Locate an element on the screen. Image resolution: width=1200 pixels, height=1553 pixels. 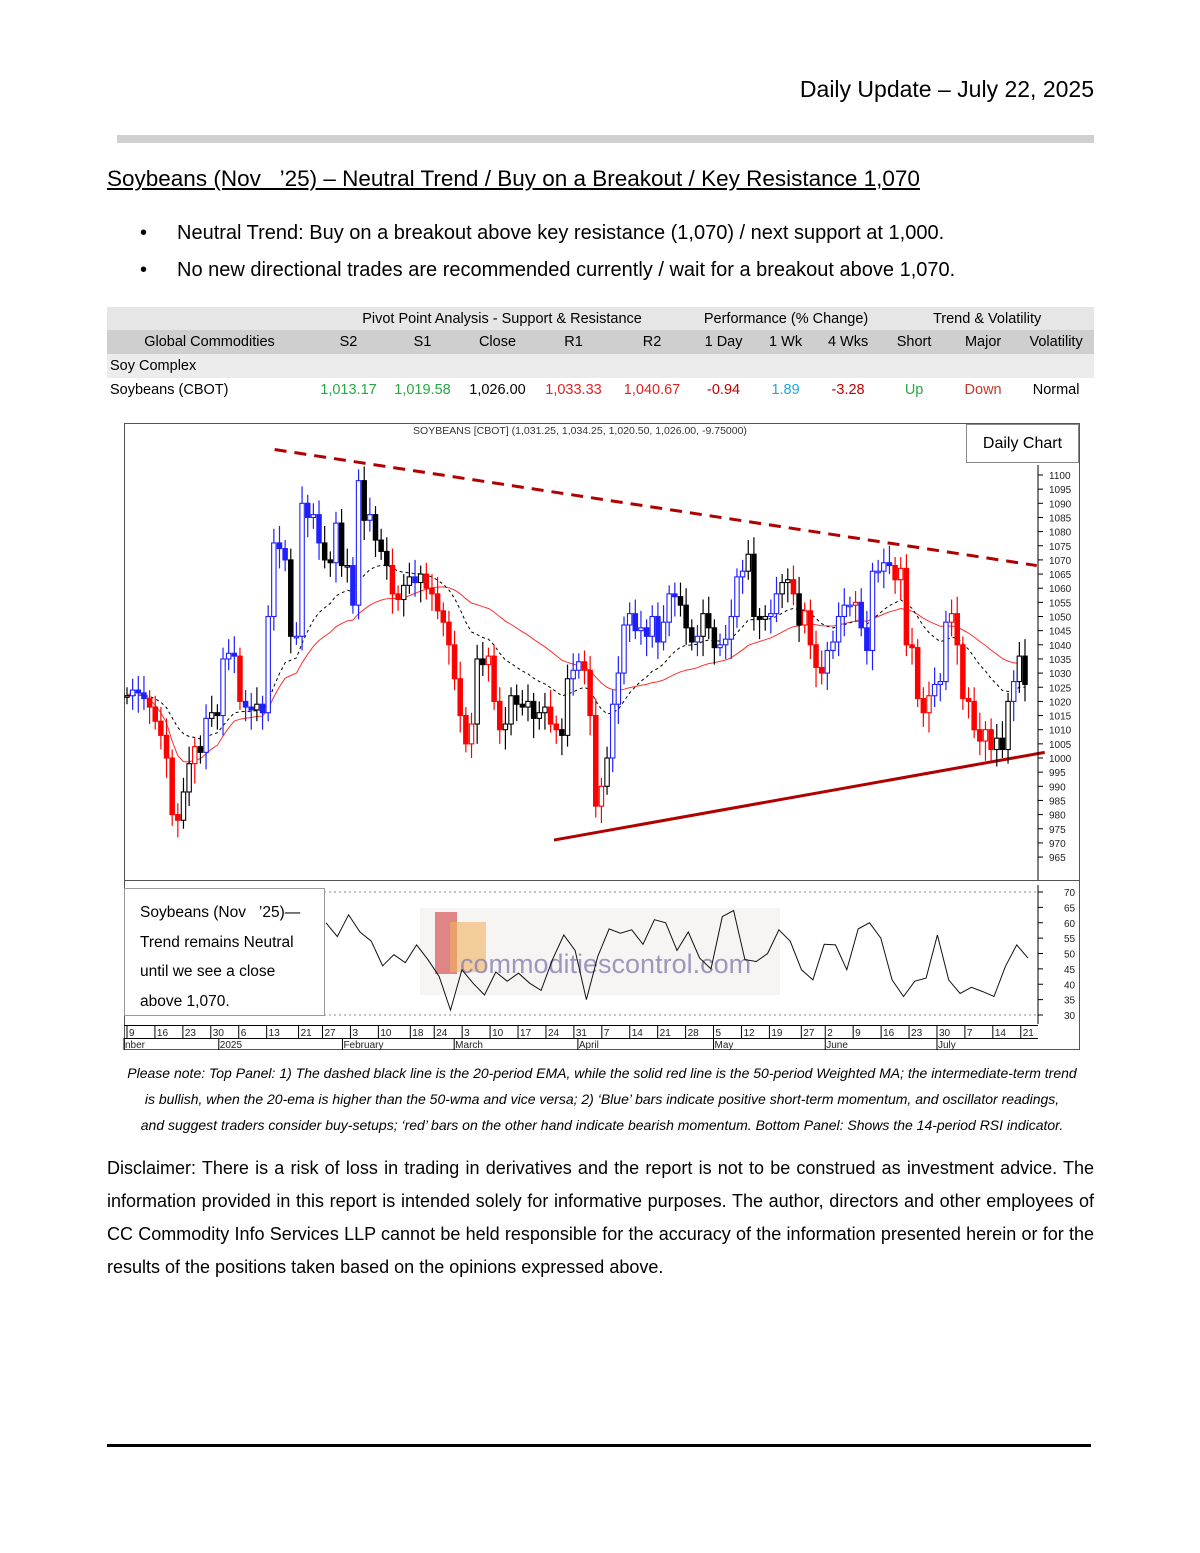
month-label: May is located at coordinates (724, 1045).